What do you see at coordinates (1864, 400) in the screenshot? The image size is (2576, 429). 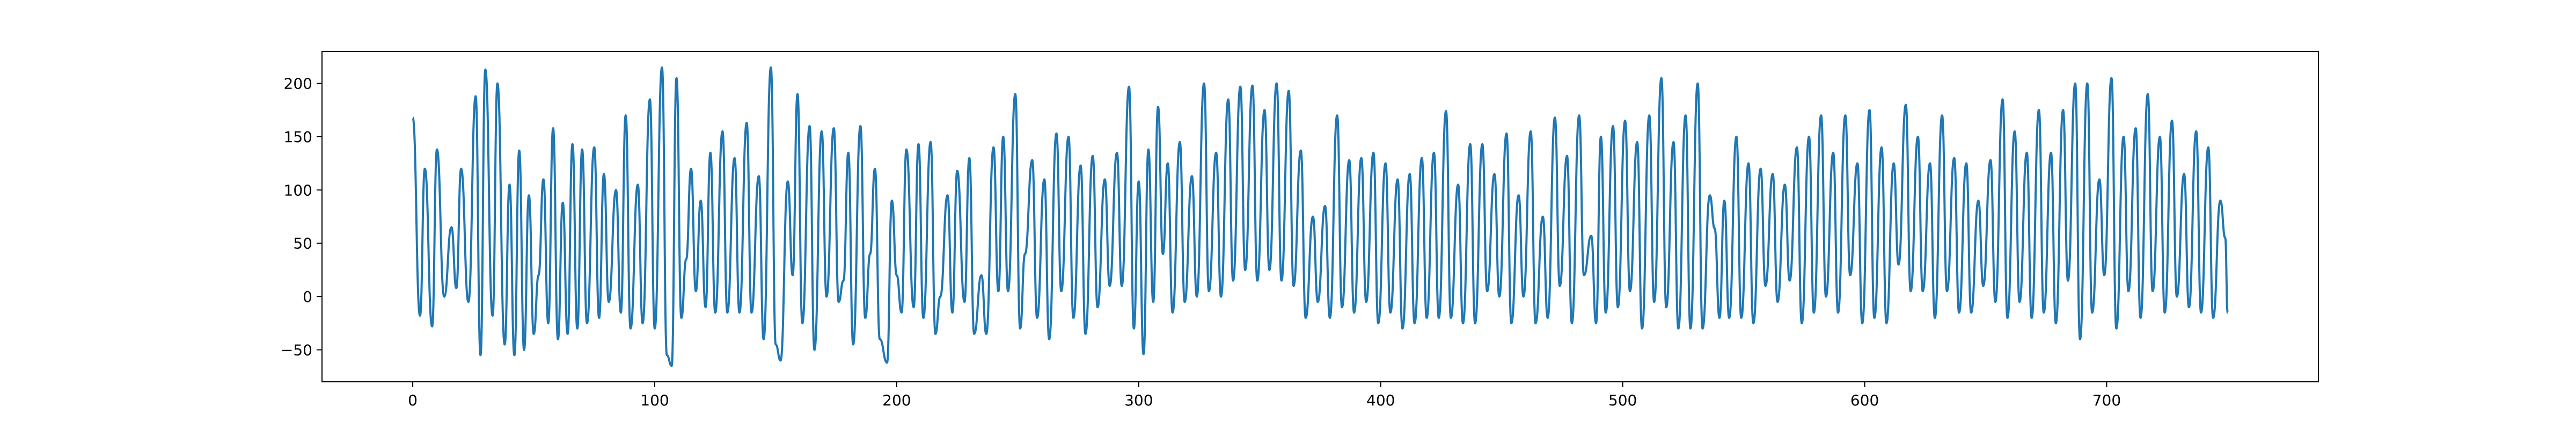 I see `x-tick-label: 600` at bounding box center [1864, 400].